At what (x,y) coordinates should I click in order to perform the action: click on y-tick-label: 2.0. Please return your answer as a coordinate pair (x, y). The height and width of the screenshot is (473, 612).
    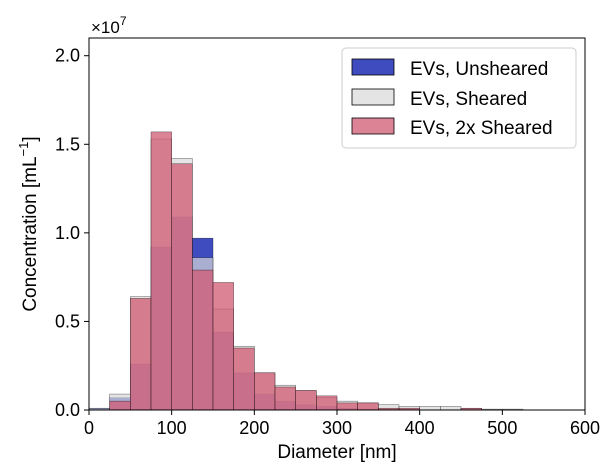
    Looking at the image, I should click on (67, 56).